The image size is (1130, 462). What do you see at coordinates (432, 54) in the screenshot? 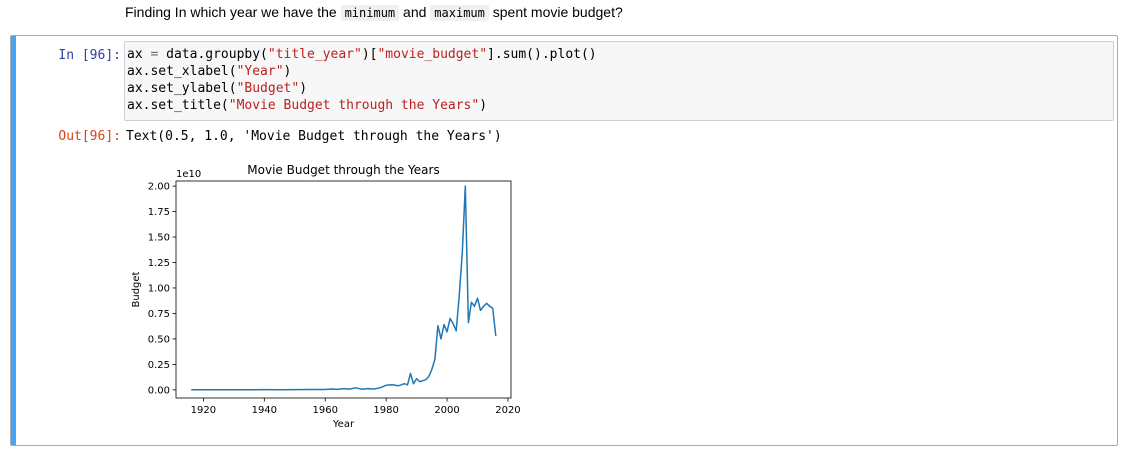
I see `code-token: "movie_budget"` at bounding box center [432, 54].